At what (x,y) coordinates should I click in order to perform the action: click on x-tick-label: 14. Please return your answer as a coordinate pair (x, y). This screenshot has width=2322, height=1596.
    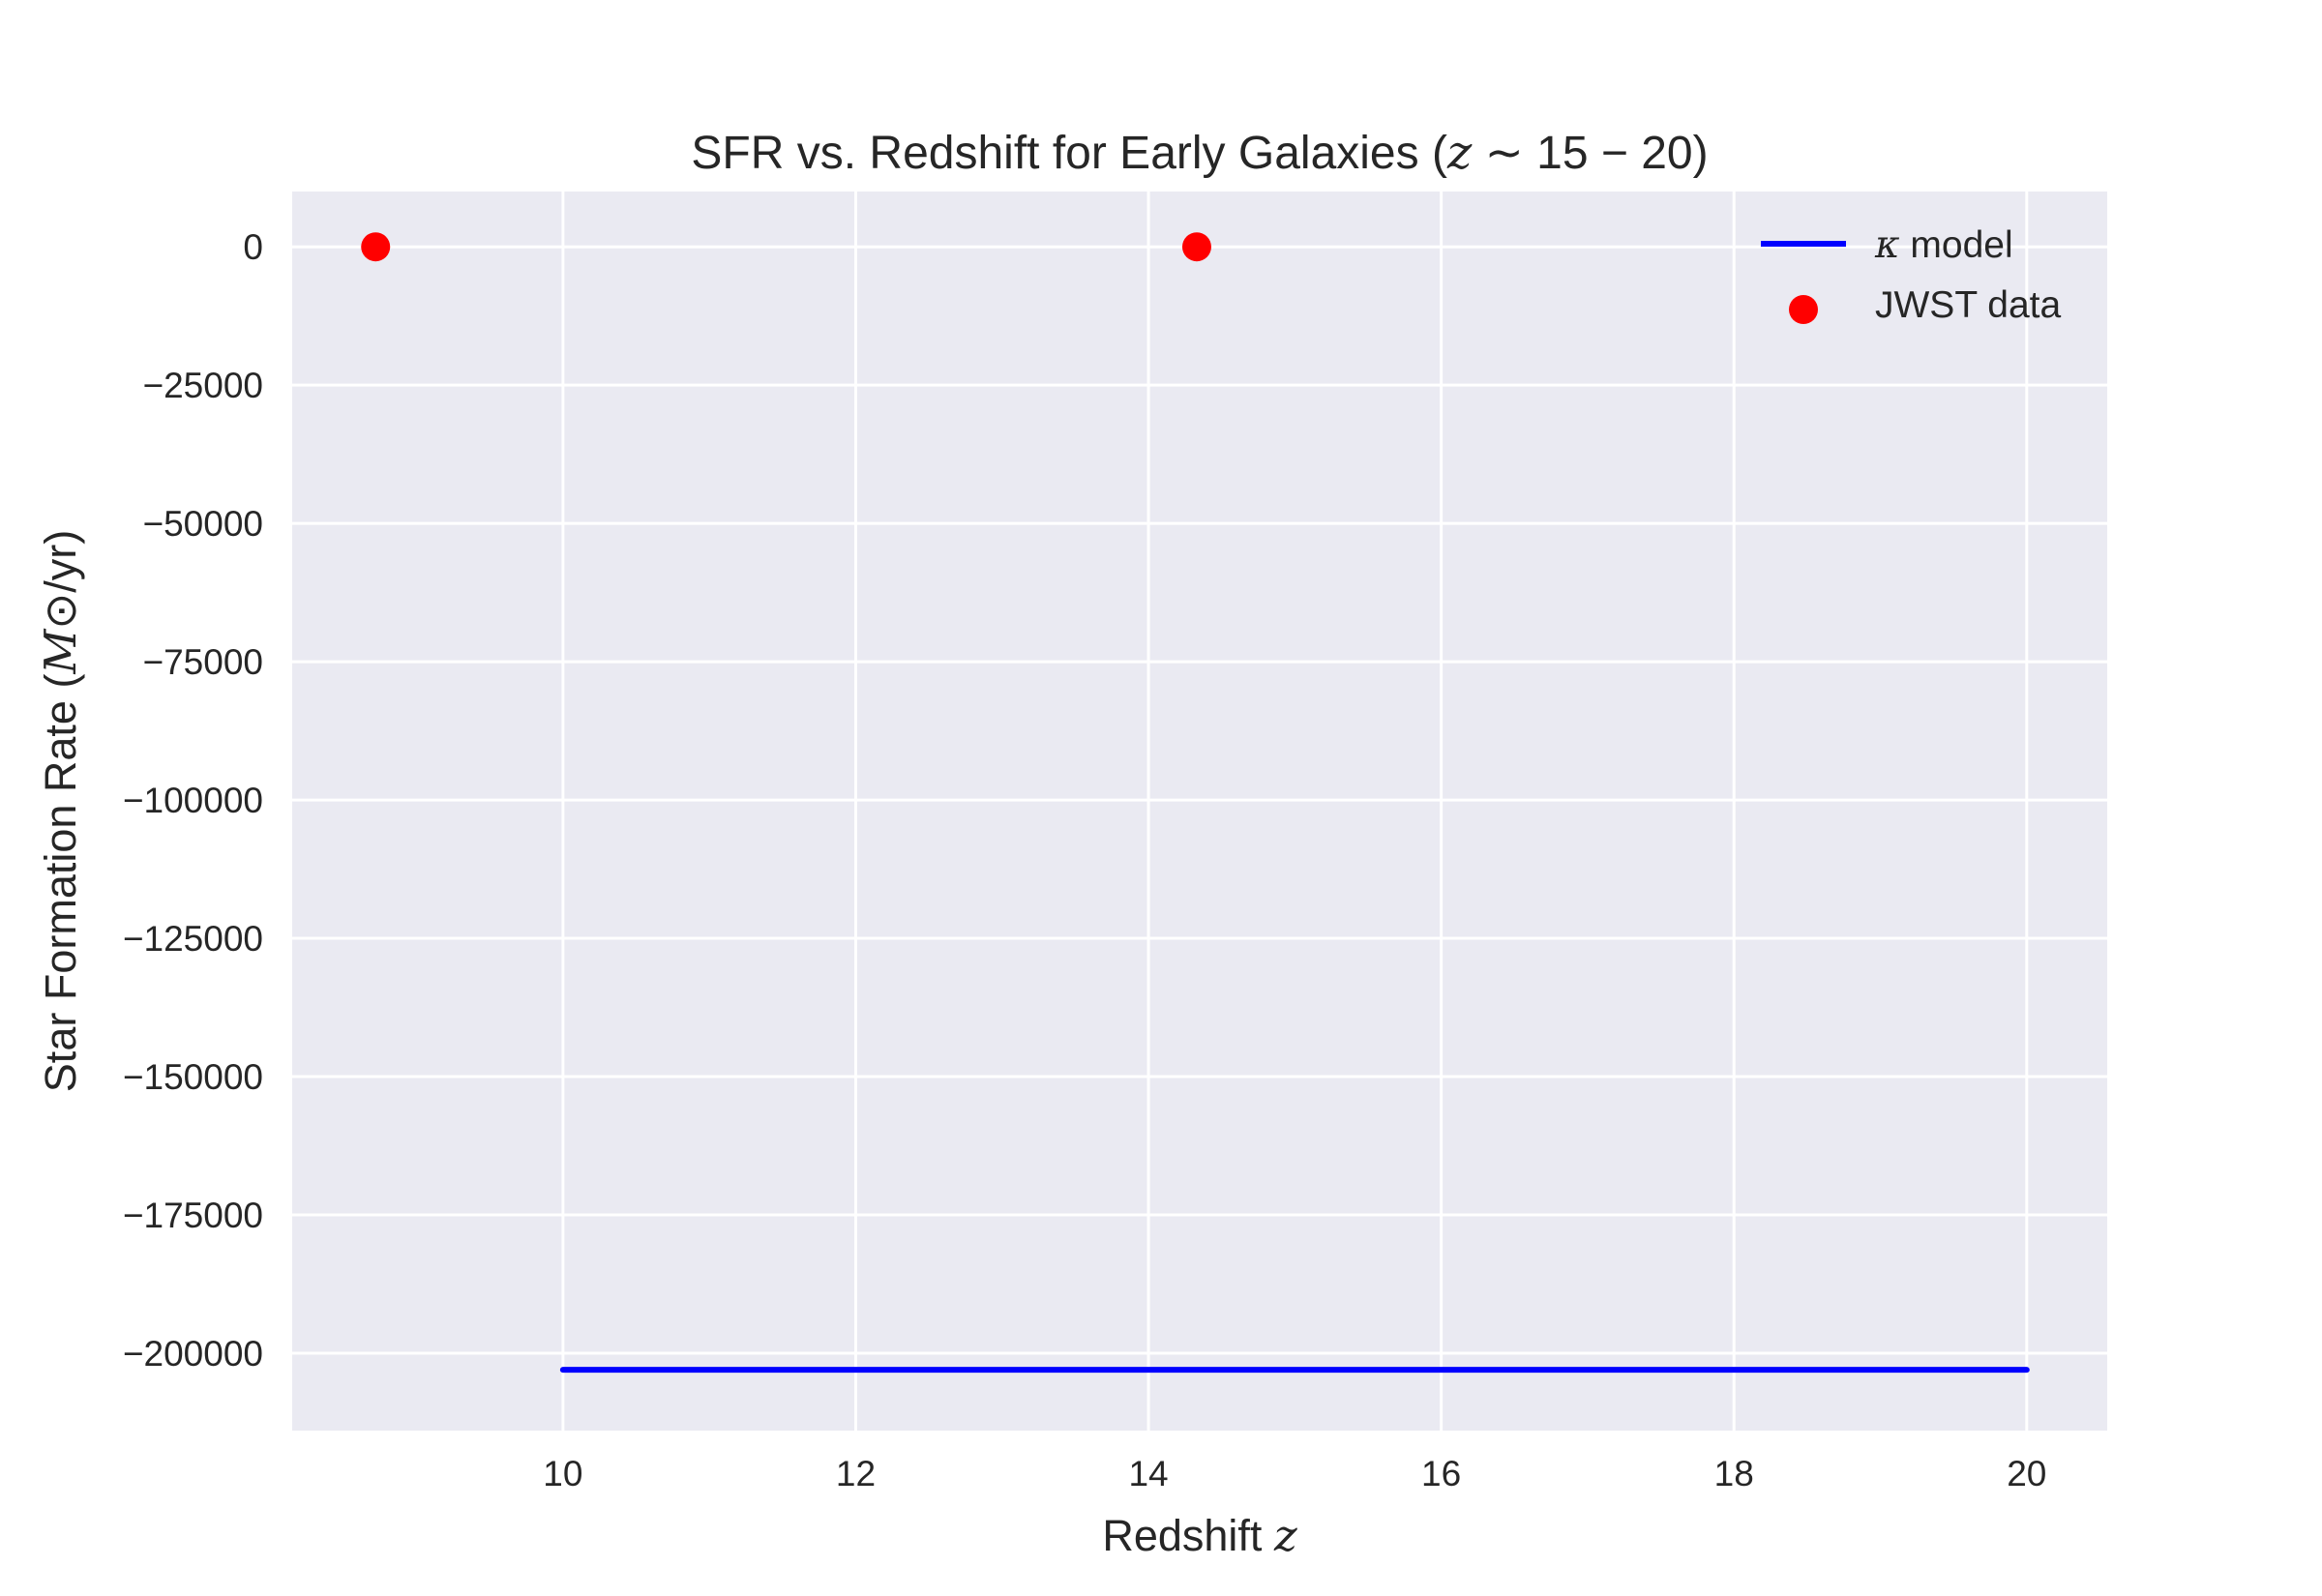
    Looking at the image, I should click on (1148, 1473).